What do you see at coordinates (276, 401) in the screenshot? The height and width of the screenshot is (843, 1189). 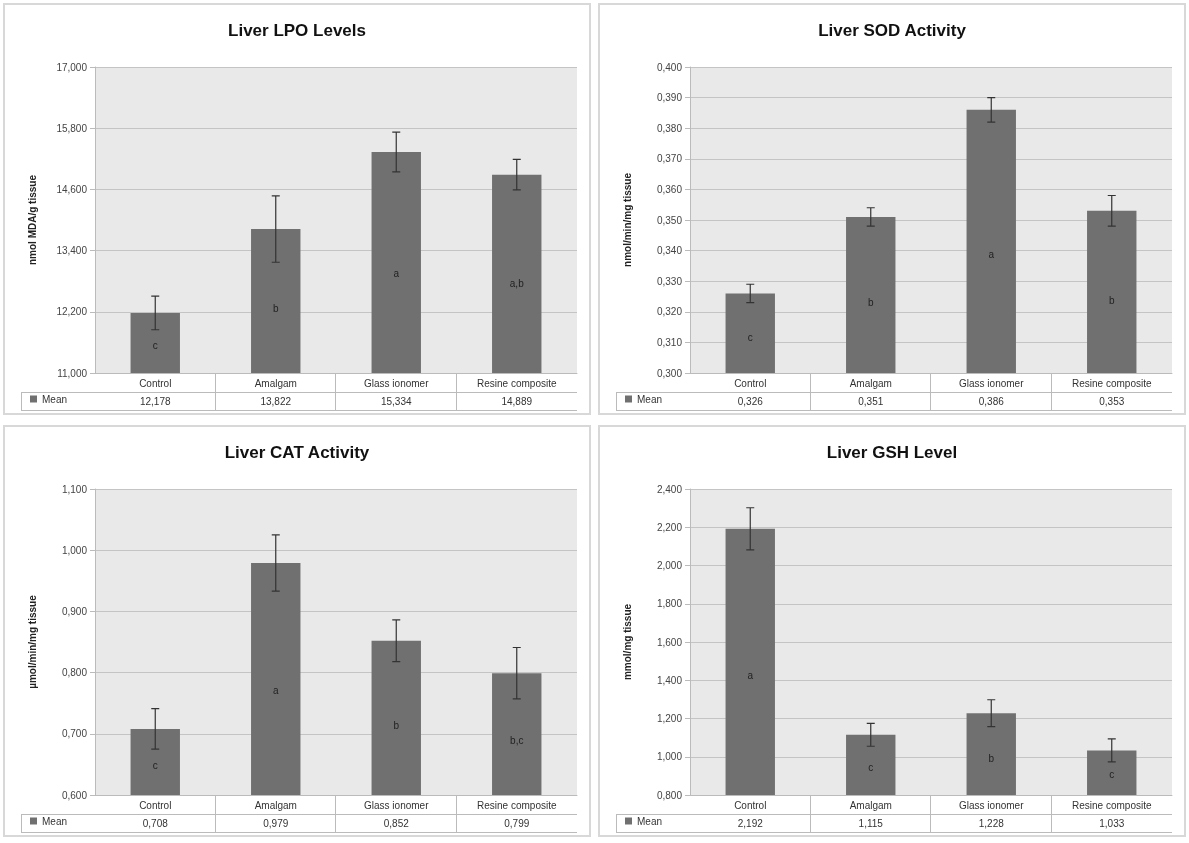 I see `data-label: 13,822` at bounding box center [276, 401].